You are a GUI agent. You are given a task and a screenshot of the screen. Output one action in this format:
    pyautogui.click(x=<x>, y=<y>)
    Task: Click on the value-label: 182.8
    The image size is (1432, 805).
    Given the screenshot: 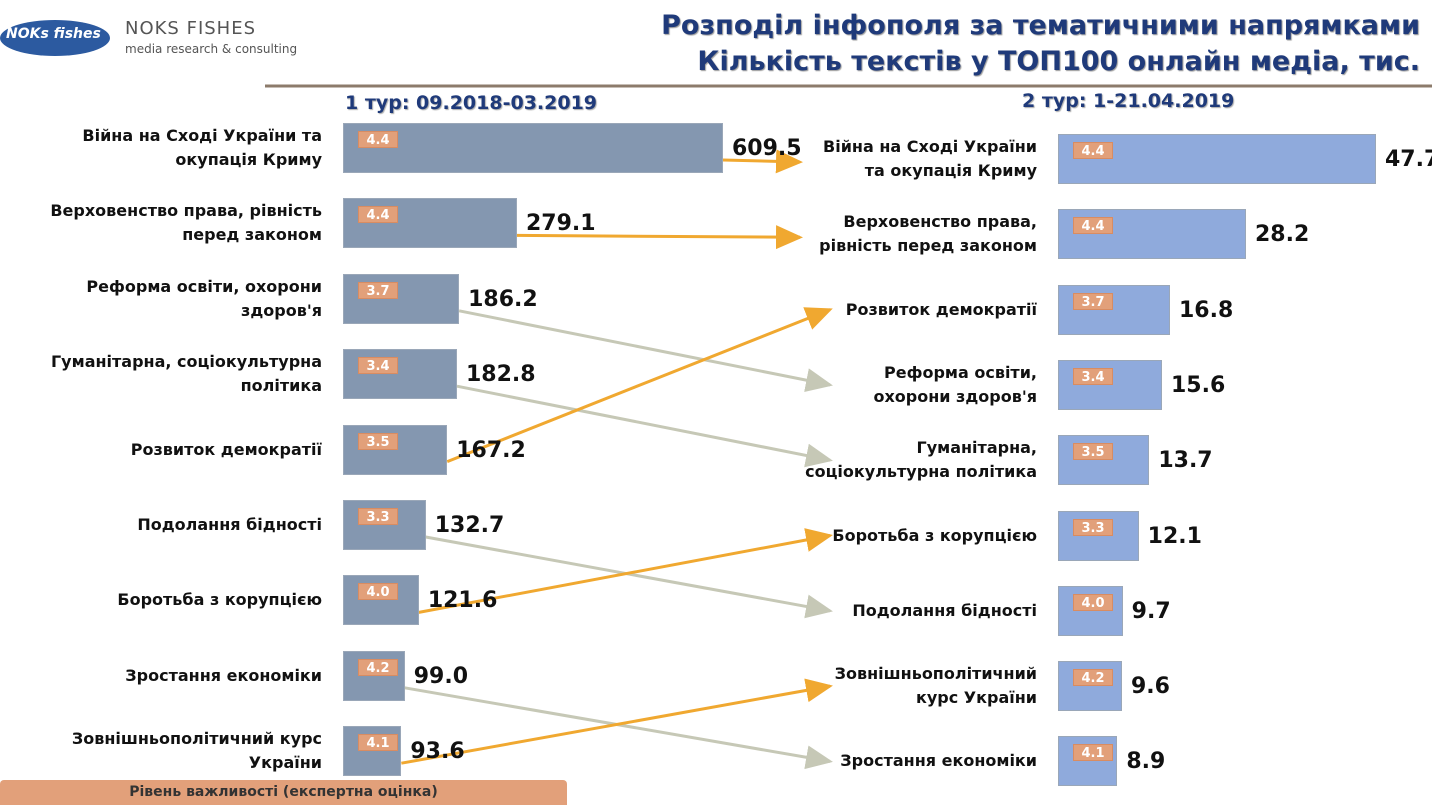 What is the action you would take?
    pyautogui.click(x=500, y=375)
    